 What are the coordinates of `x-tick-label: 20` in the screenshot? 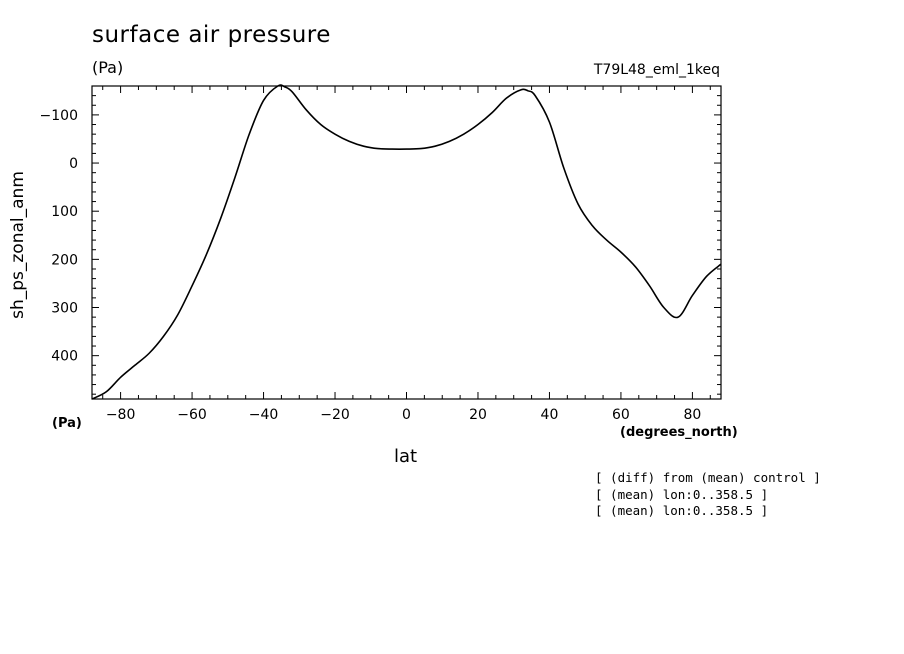 It's located at (478, 415).